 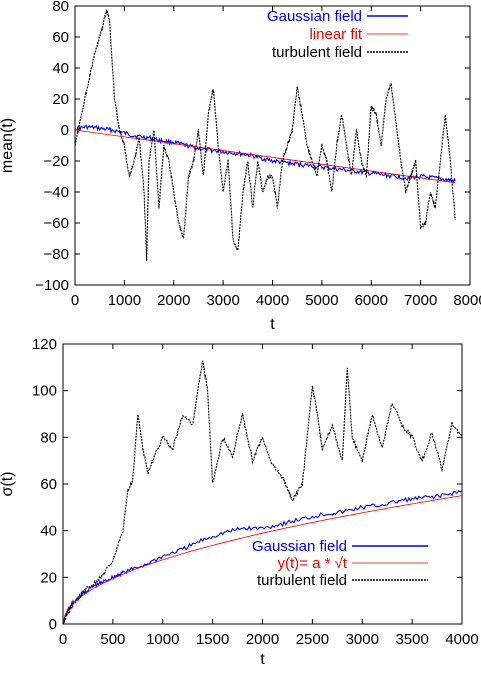 What do you see at coordinates (112, 639) in the screenshot?
I see `x-tick-label: 500` at bounding box center [112, 639].